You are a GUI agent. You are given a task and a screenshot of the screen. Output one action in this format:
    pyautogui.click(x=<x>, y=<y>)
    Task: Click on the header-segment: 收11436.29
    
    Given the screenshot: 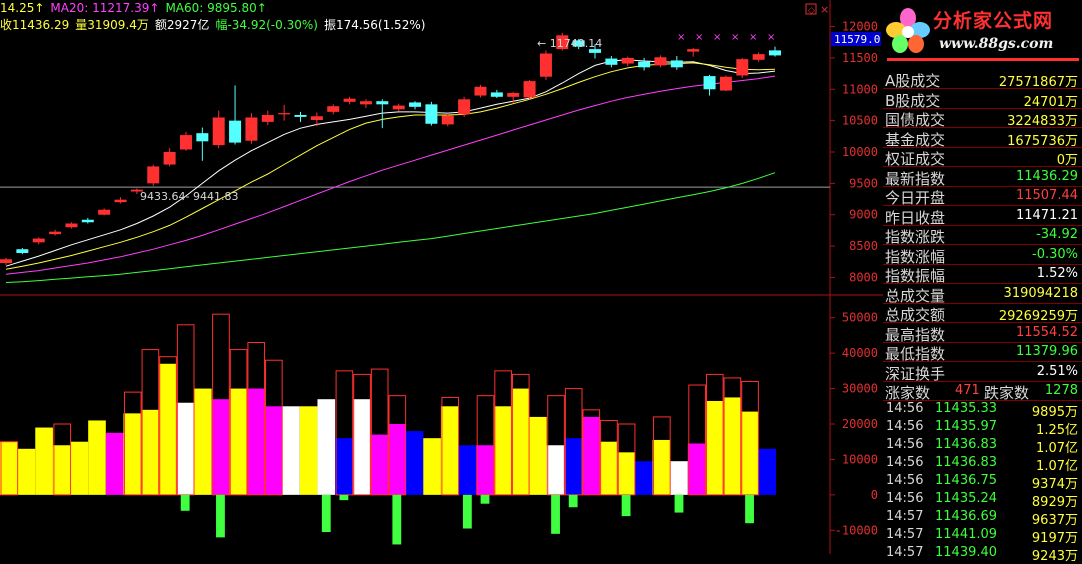 What is the action you would take?
    pyautogui.click(x=35, y=25)
    